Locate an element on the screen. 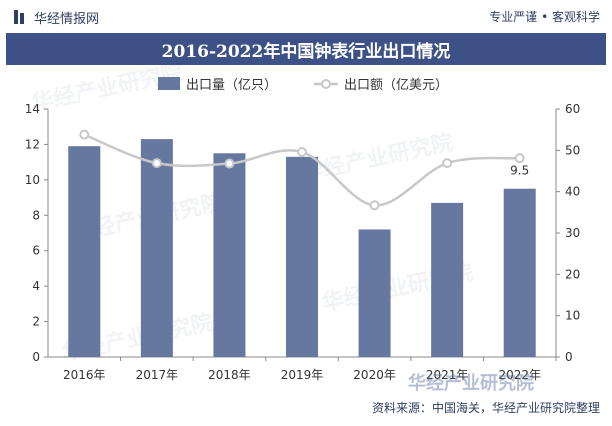 The height and width of the screenshot is (426, 612). y-right-tick-label: 10 is located at coordinates (572, 316).